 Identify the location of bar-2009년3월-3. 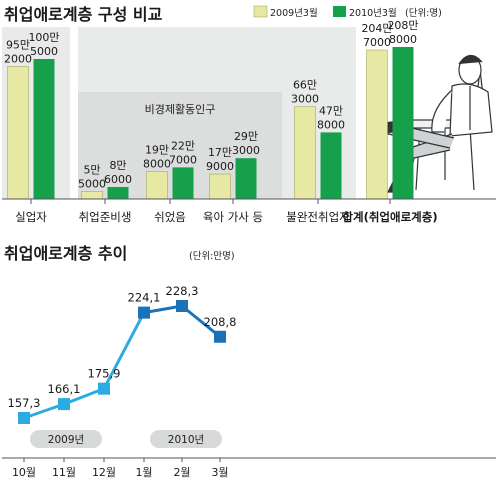
(220, 186).